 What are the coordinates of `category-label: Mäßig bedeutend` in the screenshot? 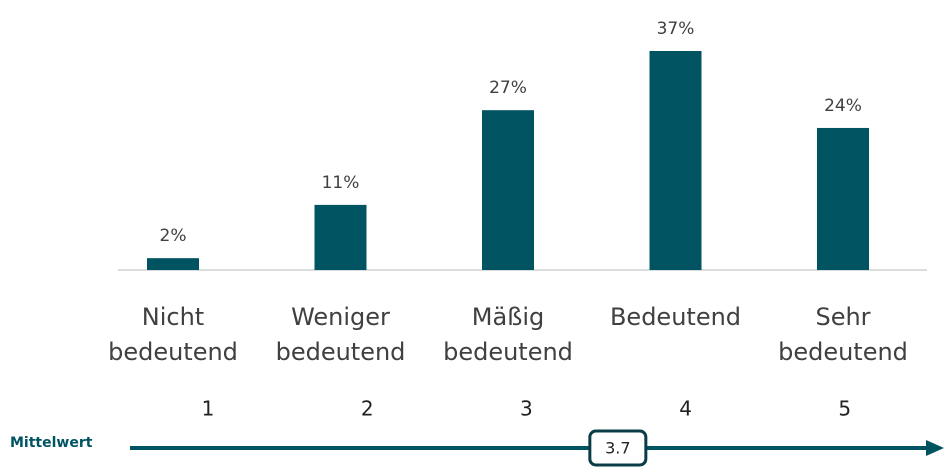 It's located at (508, 334).